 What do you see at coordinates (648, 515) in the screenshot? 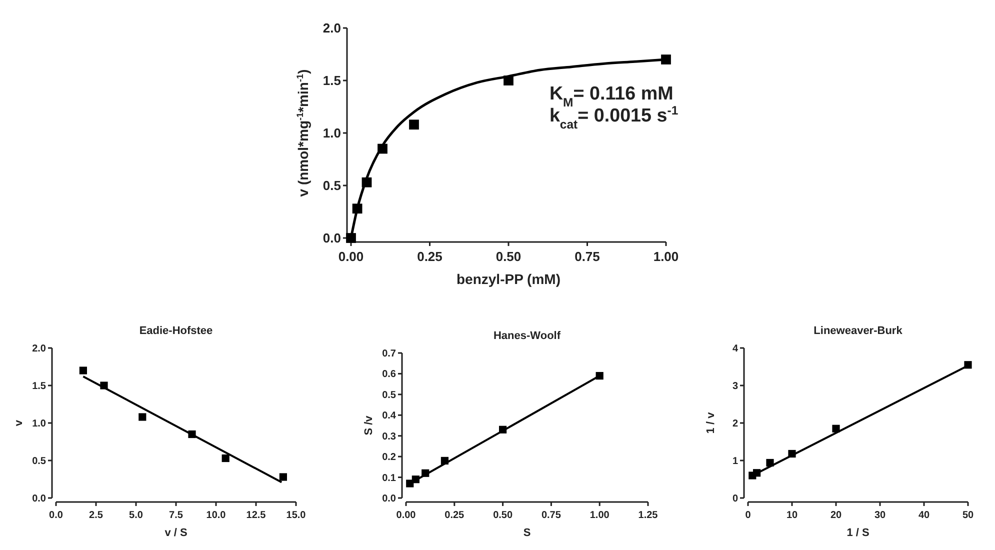
I see `x-tick-label: 1.25` at bounding box center [648, 515].